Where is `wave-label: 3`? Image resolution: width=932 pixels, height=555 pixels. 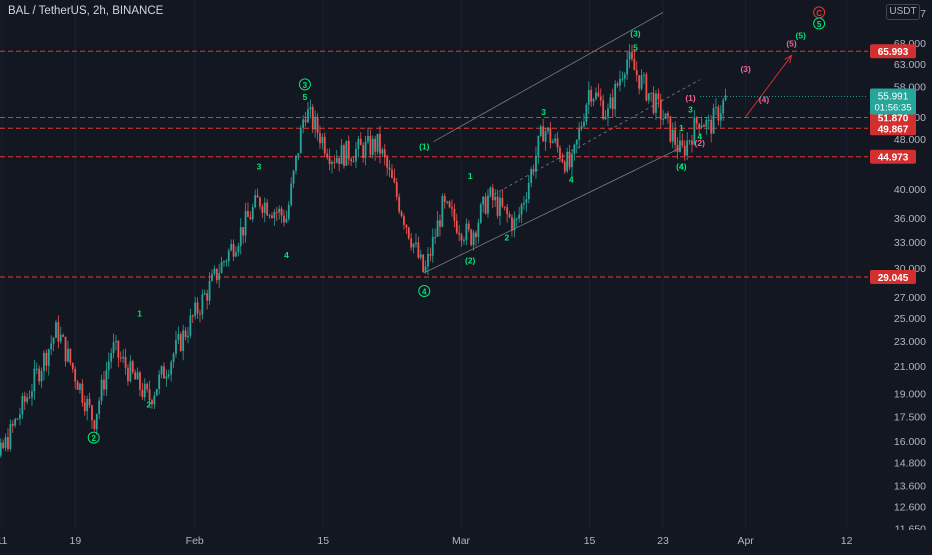
wave-label: 3 is located at coordinates (259, 166).